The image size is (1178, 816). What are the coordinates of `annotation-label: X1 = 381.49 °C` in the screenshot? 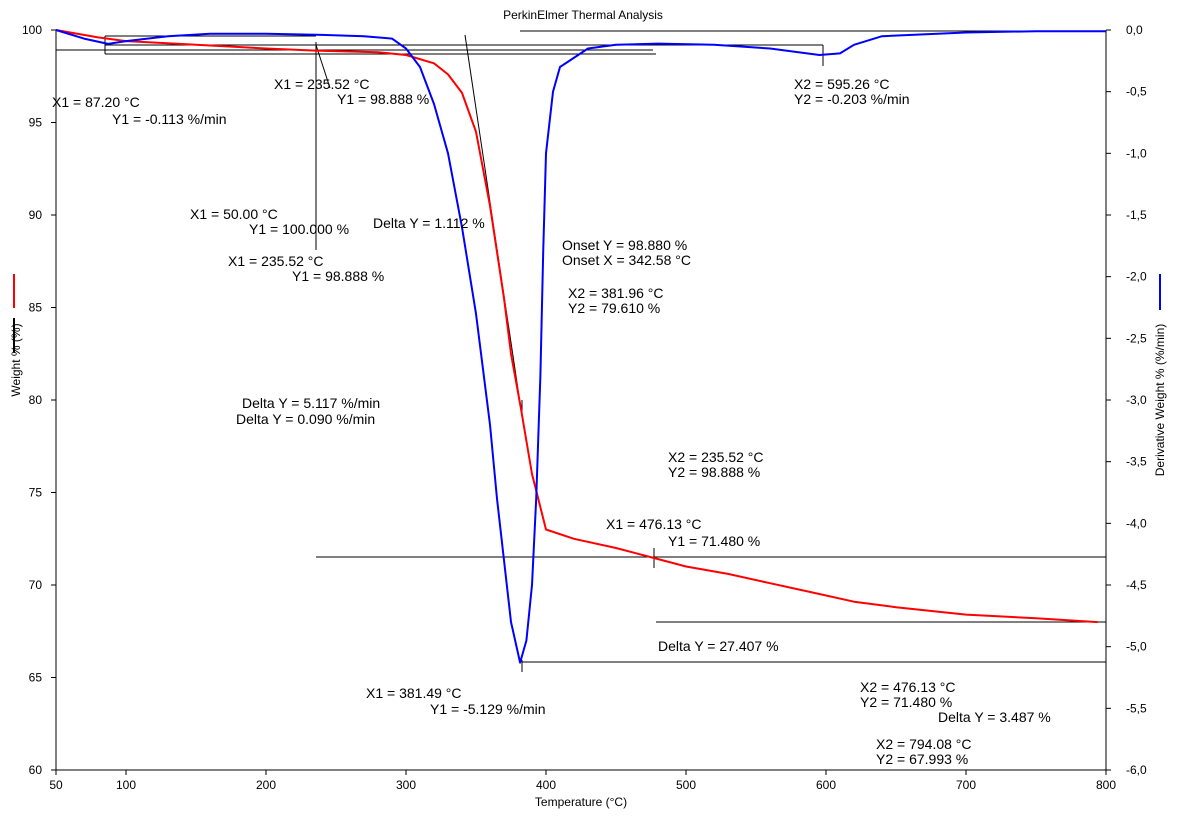 It's located at (414, 693).